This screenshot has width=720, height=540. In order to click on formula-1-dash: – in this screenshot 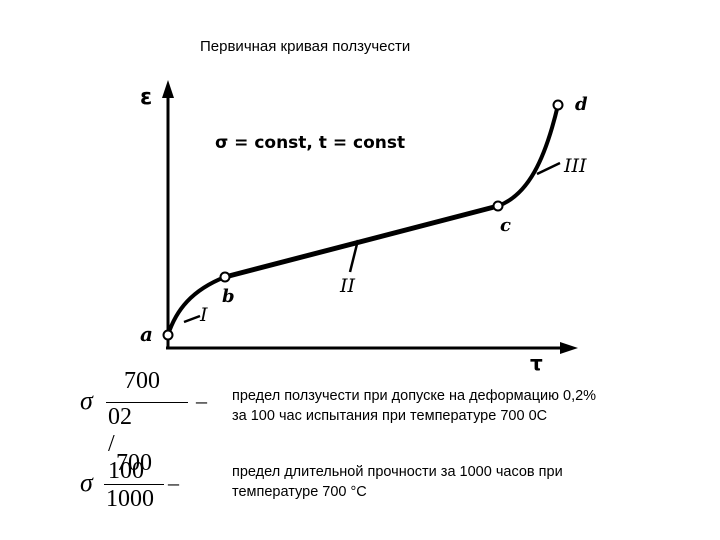, I will do `click(201, 400)`.